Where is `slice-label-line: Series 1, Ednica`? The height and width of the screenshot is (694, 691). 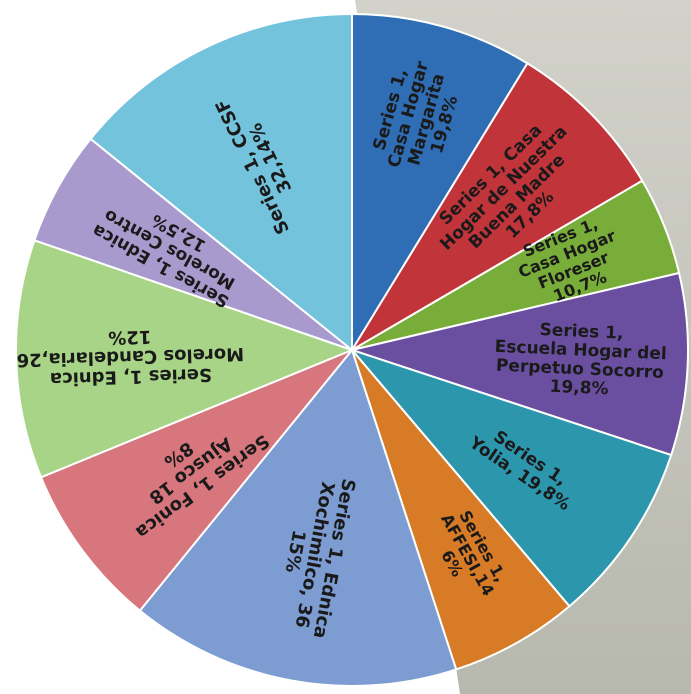
slice-label-line: Series 1, Ednica is located at coordinates (131, 377).